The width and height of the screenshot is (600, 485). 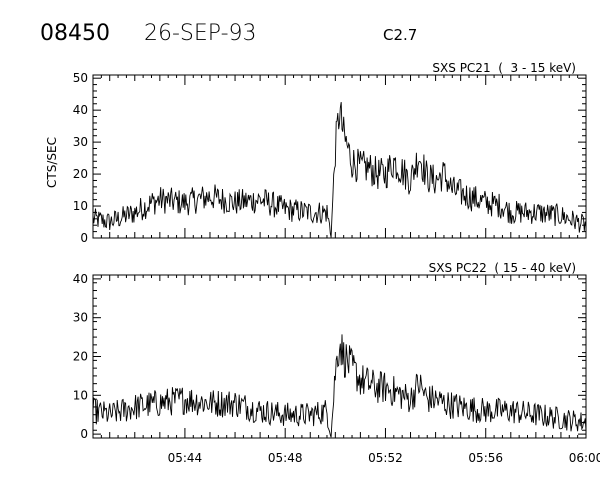 What do you see at coordinates (80, 78) in the screenshot?
I see `y-tick-label: 50` at bounding box center [80, 78].